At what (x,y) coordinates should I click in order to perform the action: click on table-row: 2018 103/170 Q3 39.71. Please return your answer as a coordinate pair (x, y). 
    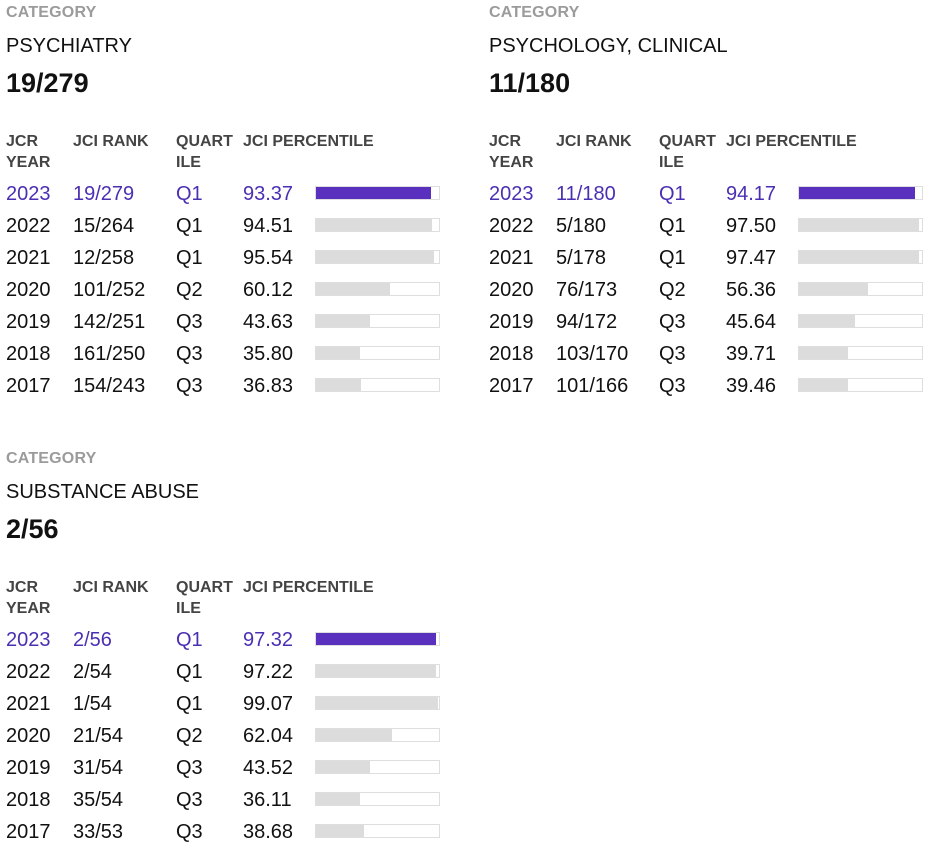
    Looking at the image, I should click on (709, 356).